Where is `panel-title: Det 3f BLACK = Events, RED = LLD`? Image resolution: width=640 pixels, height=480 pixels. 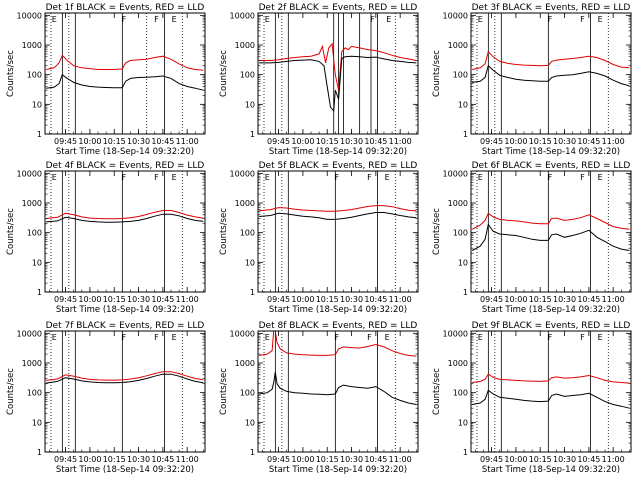 panel-title: Det 3f BLACK = Events, RED = LLD is located at coordinates (551, 8).